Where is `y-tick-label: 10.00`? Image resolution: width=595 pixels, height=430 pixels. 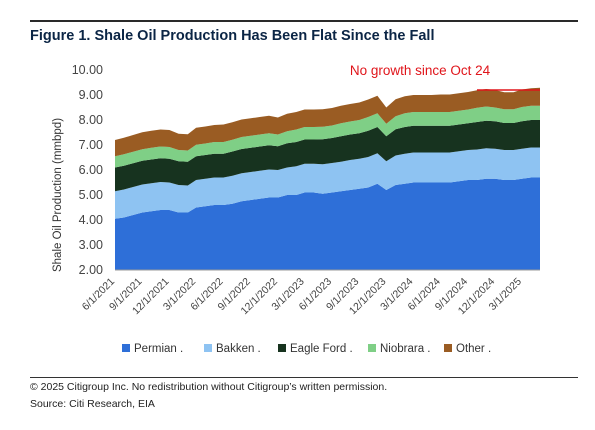 y-tick-label: 10.00 is located at coordinates (87, 70).